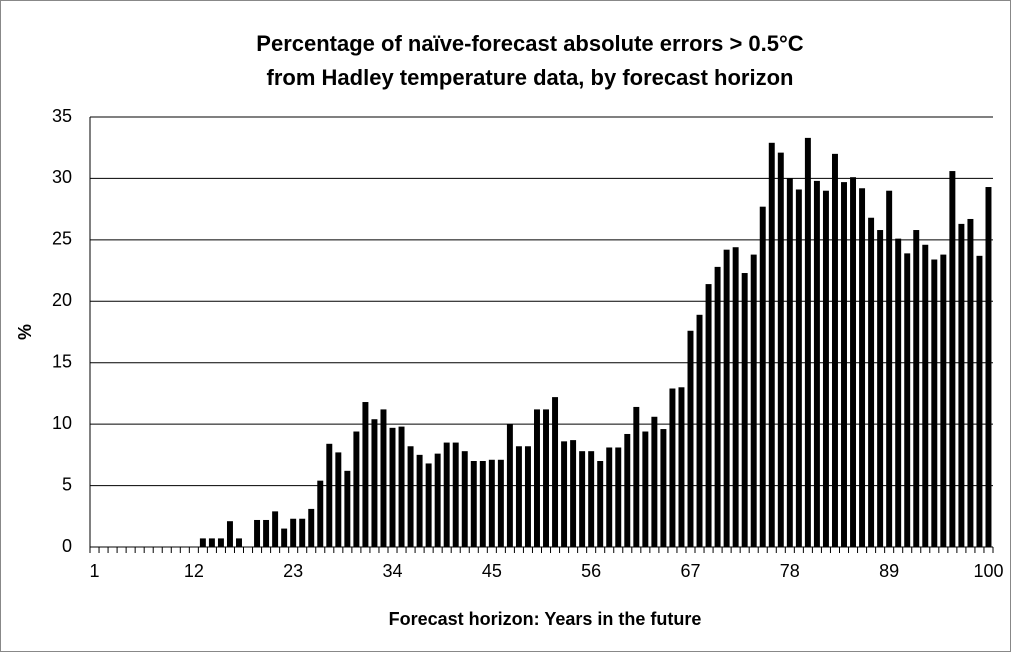  What do you see at coordinates (67, 546) in the screenshot?
I see `y-tick-label: 0` at bounding box center [67, 546].